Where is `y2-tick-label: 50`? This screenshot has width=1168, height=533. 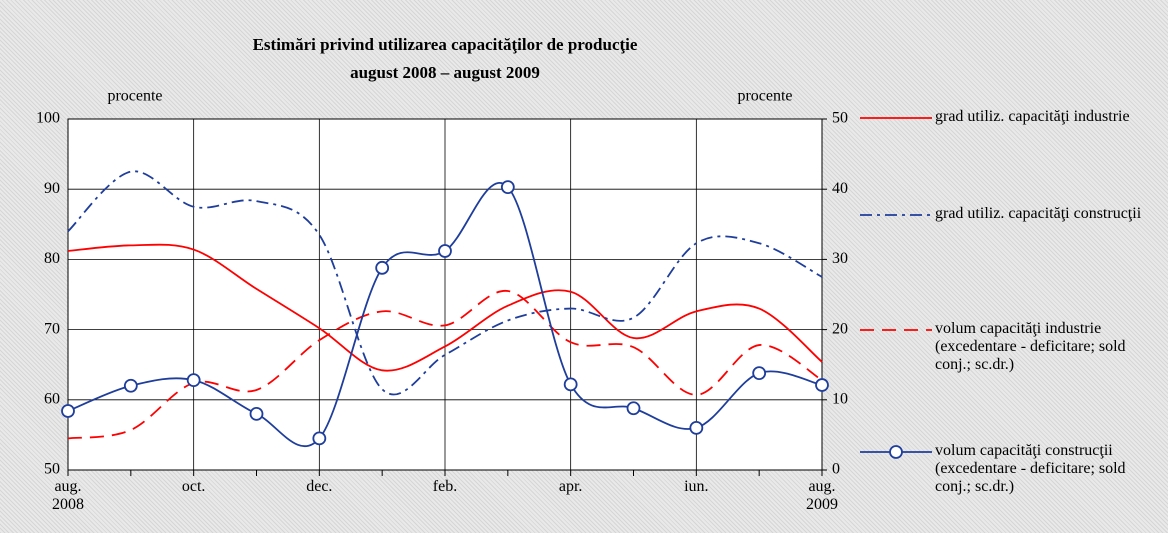
y2-tick-label: 50 is located at coordinates (840, 118).